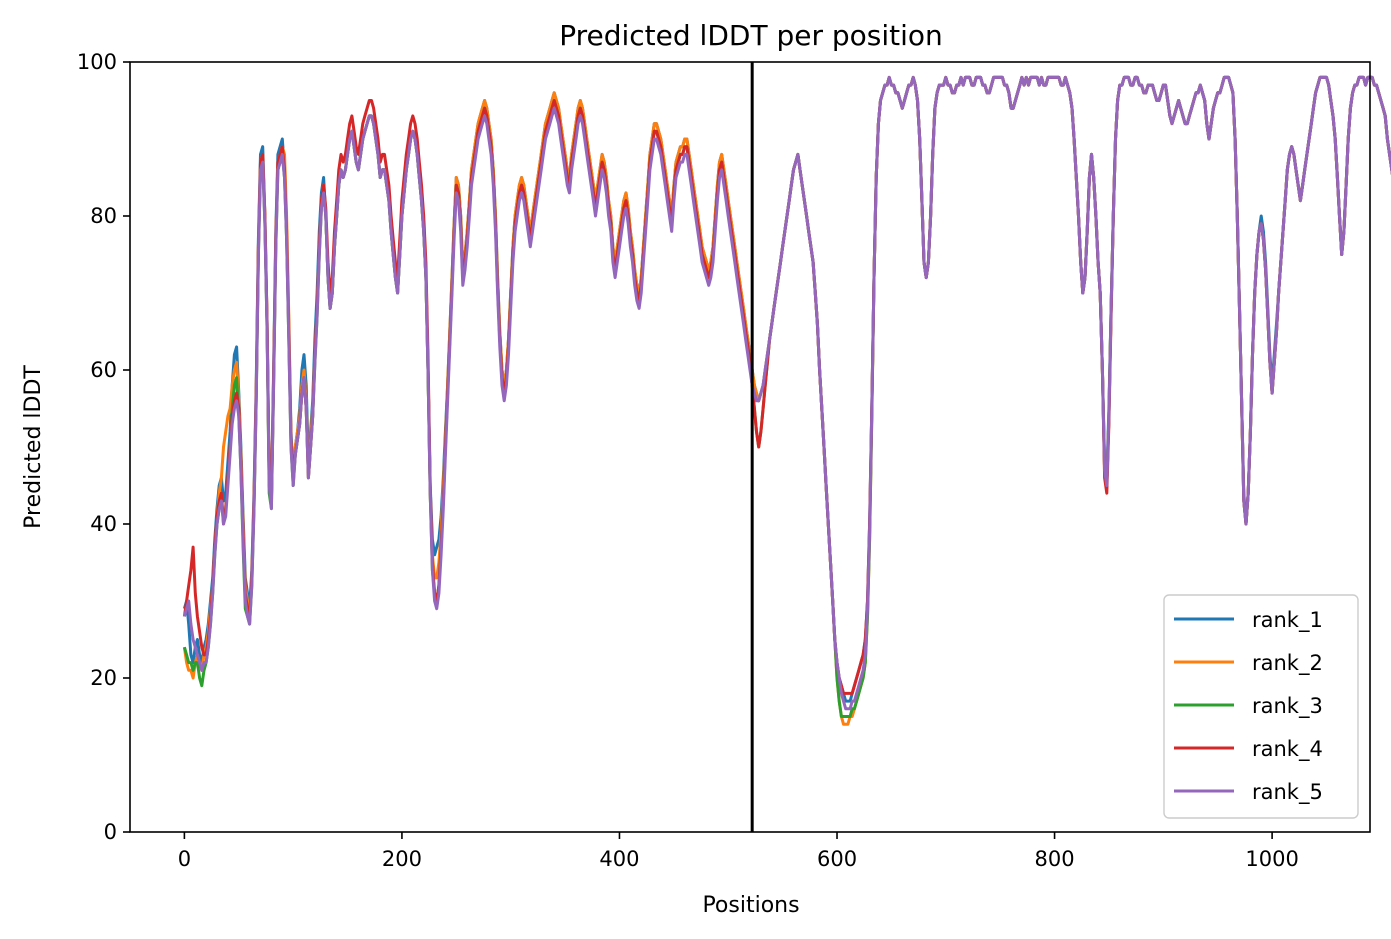  I want to click on legend-label-rank_2: rank_2, so click(1287, 663).